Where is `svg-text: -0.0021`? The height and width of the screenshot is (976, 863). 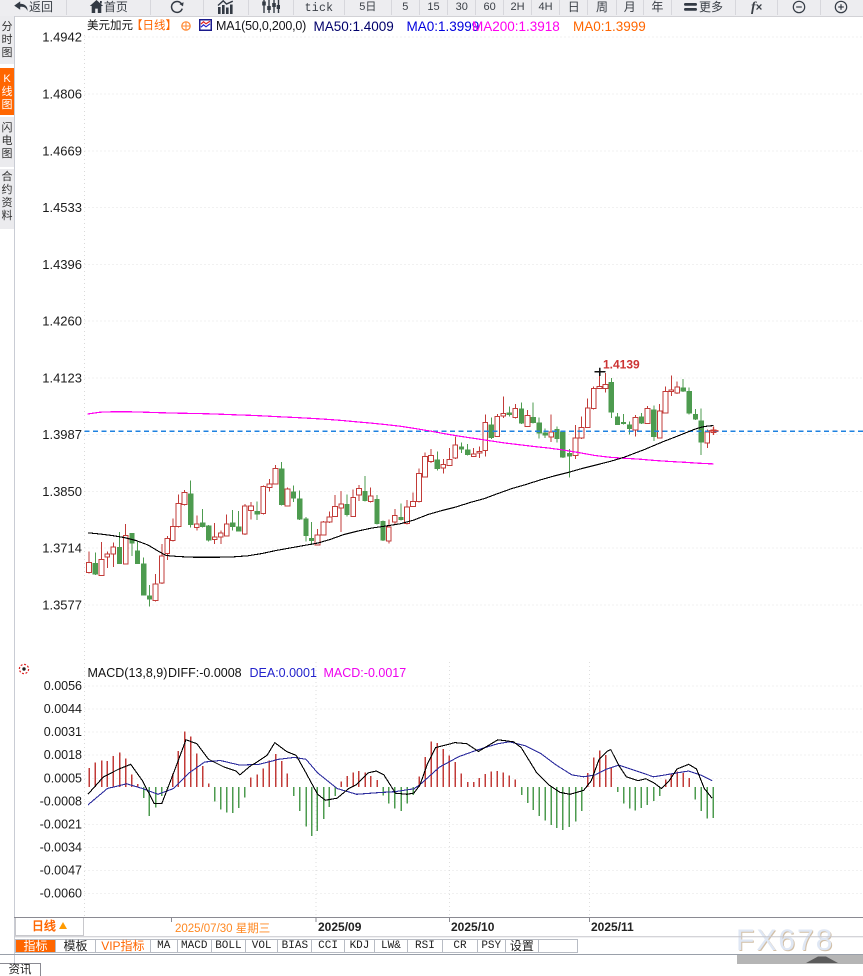 svg-text: -0.0021 is located at coordinates (61, 824).